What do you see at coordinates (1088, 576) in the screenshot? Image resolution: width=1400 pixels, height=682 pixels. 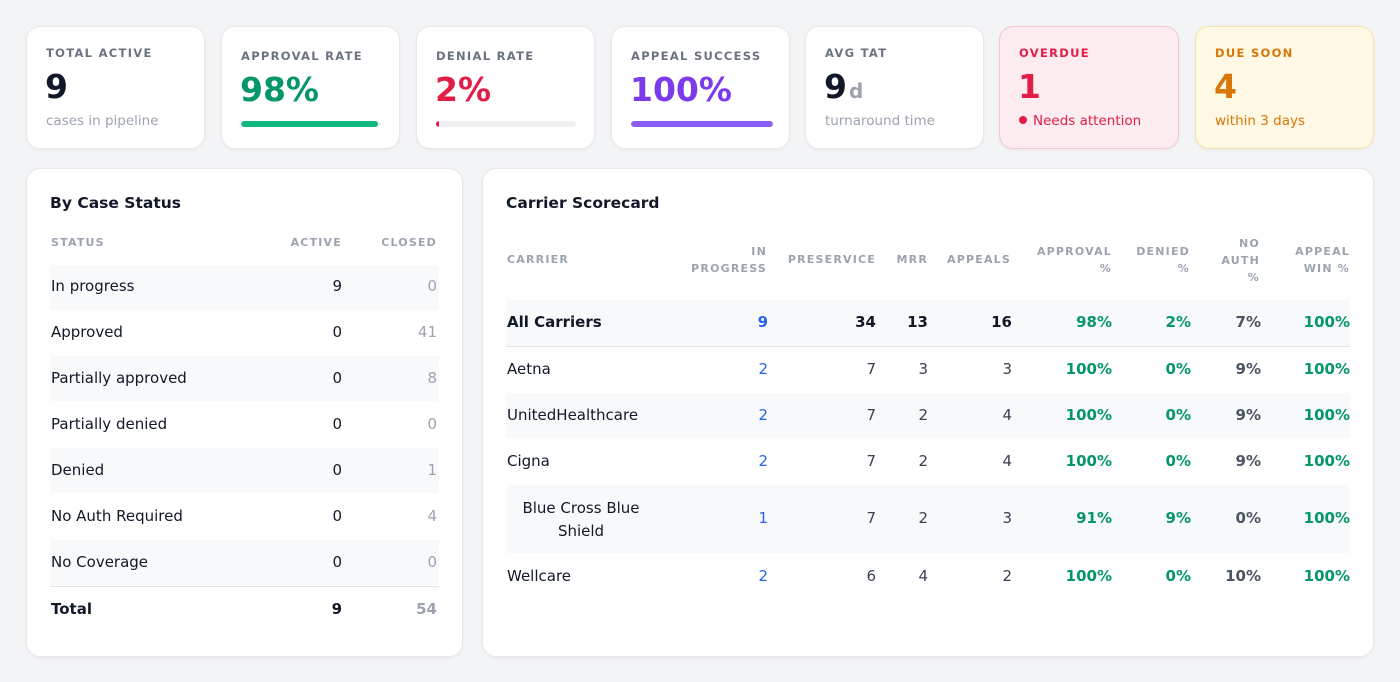 I see `approval-pct: 100%` at bounding box center [1088, 576].